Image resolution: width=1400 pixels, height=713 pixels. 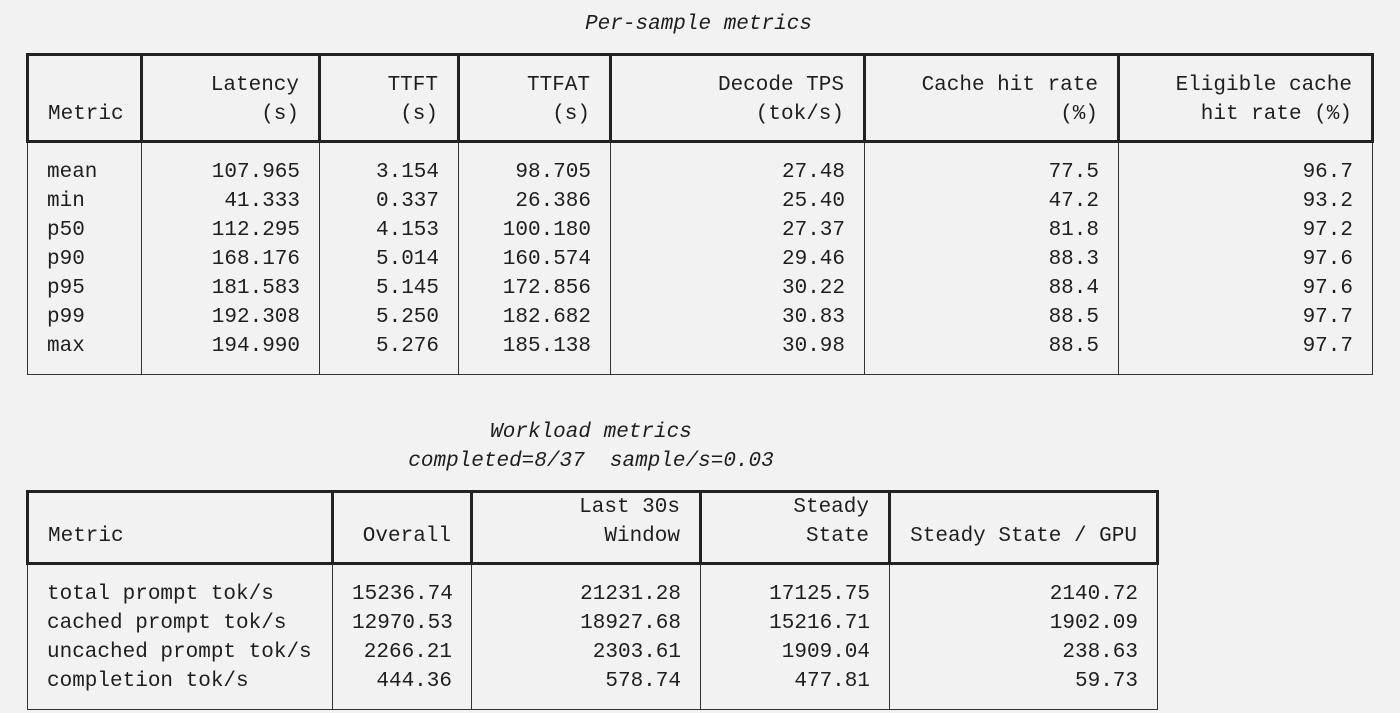 I want to click on table-cell: cached prompt tok/s, so click(x=180, y=623).